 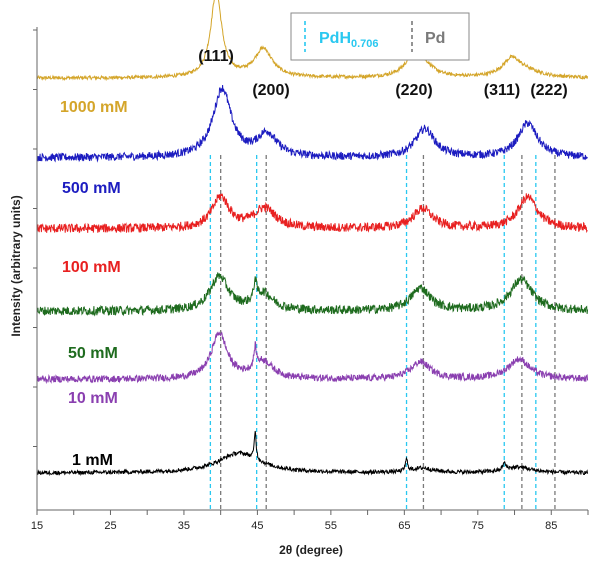 What do you see at coordinates (548, 90) in the screenshot?
I see `peak-label-4: (222)` at bounding box center [548, 90].